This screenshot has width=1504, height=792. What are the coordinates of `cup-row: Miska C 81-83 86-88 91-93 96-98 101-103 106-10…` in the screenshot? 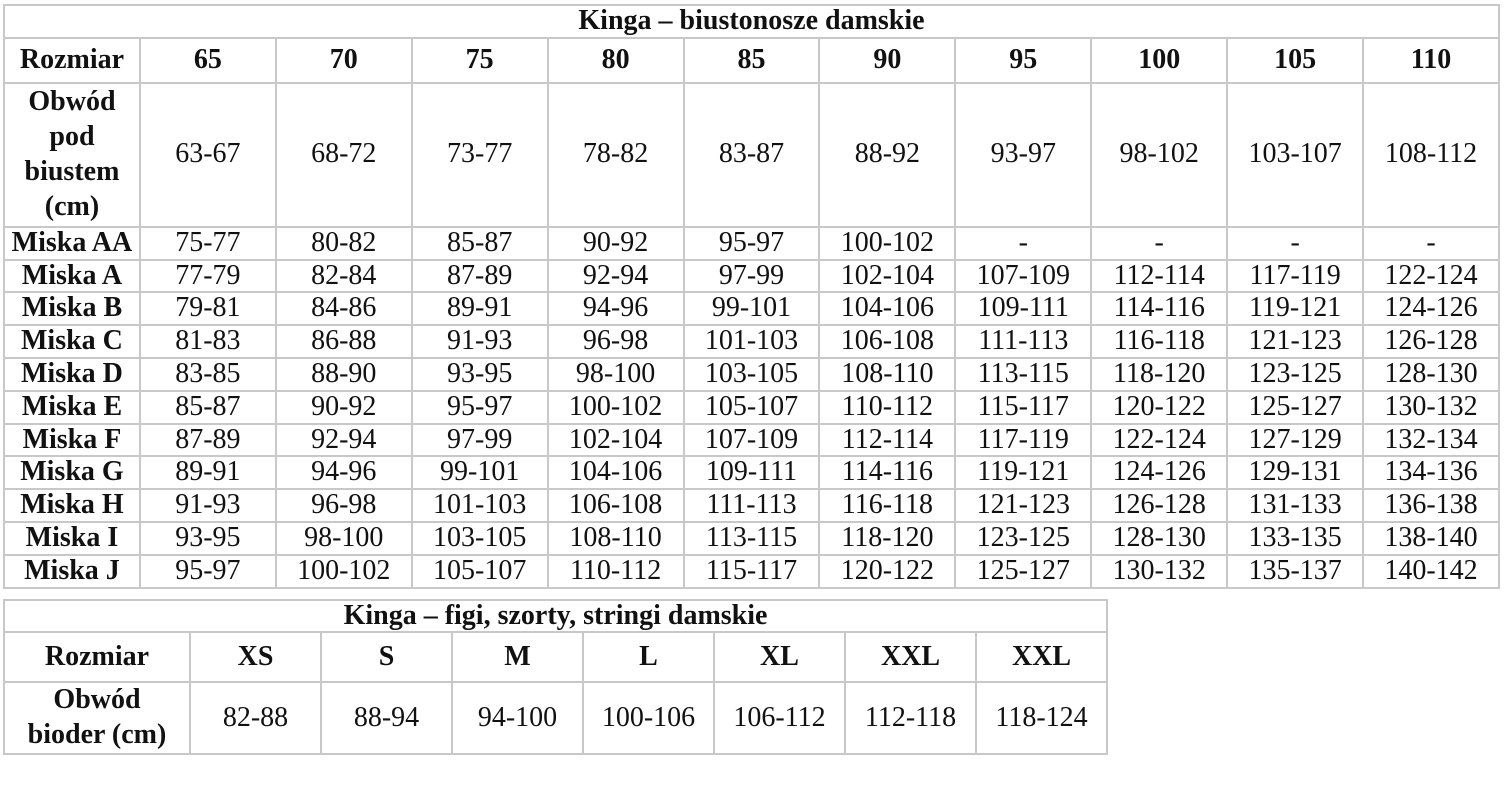 It's located at (751, 341).